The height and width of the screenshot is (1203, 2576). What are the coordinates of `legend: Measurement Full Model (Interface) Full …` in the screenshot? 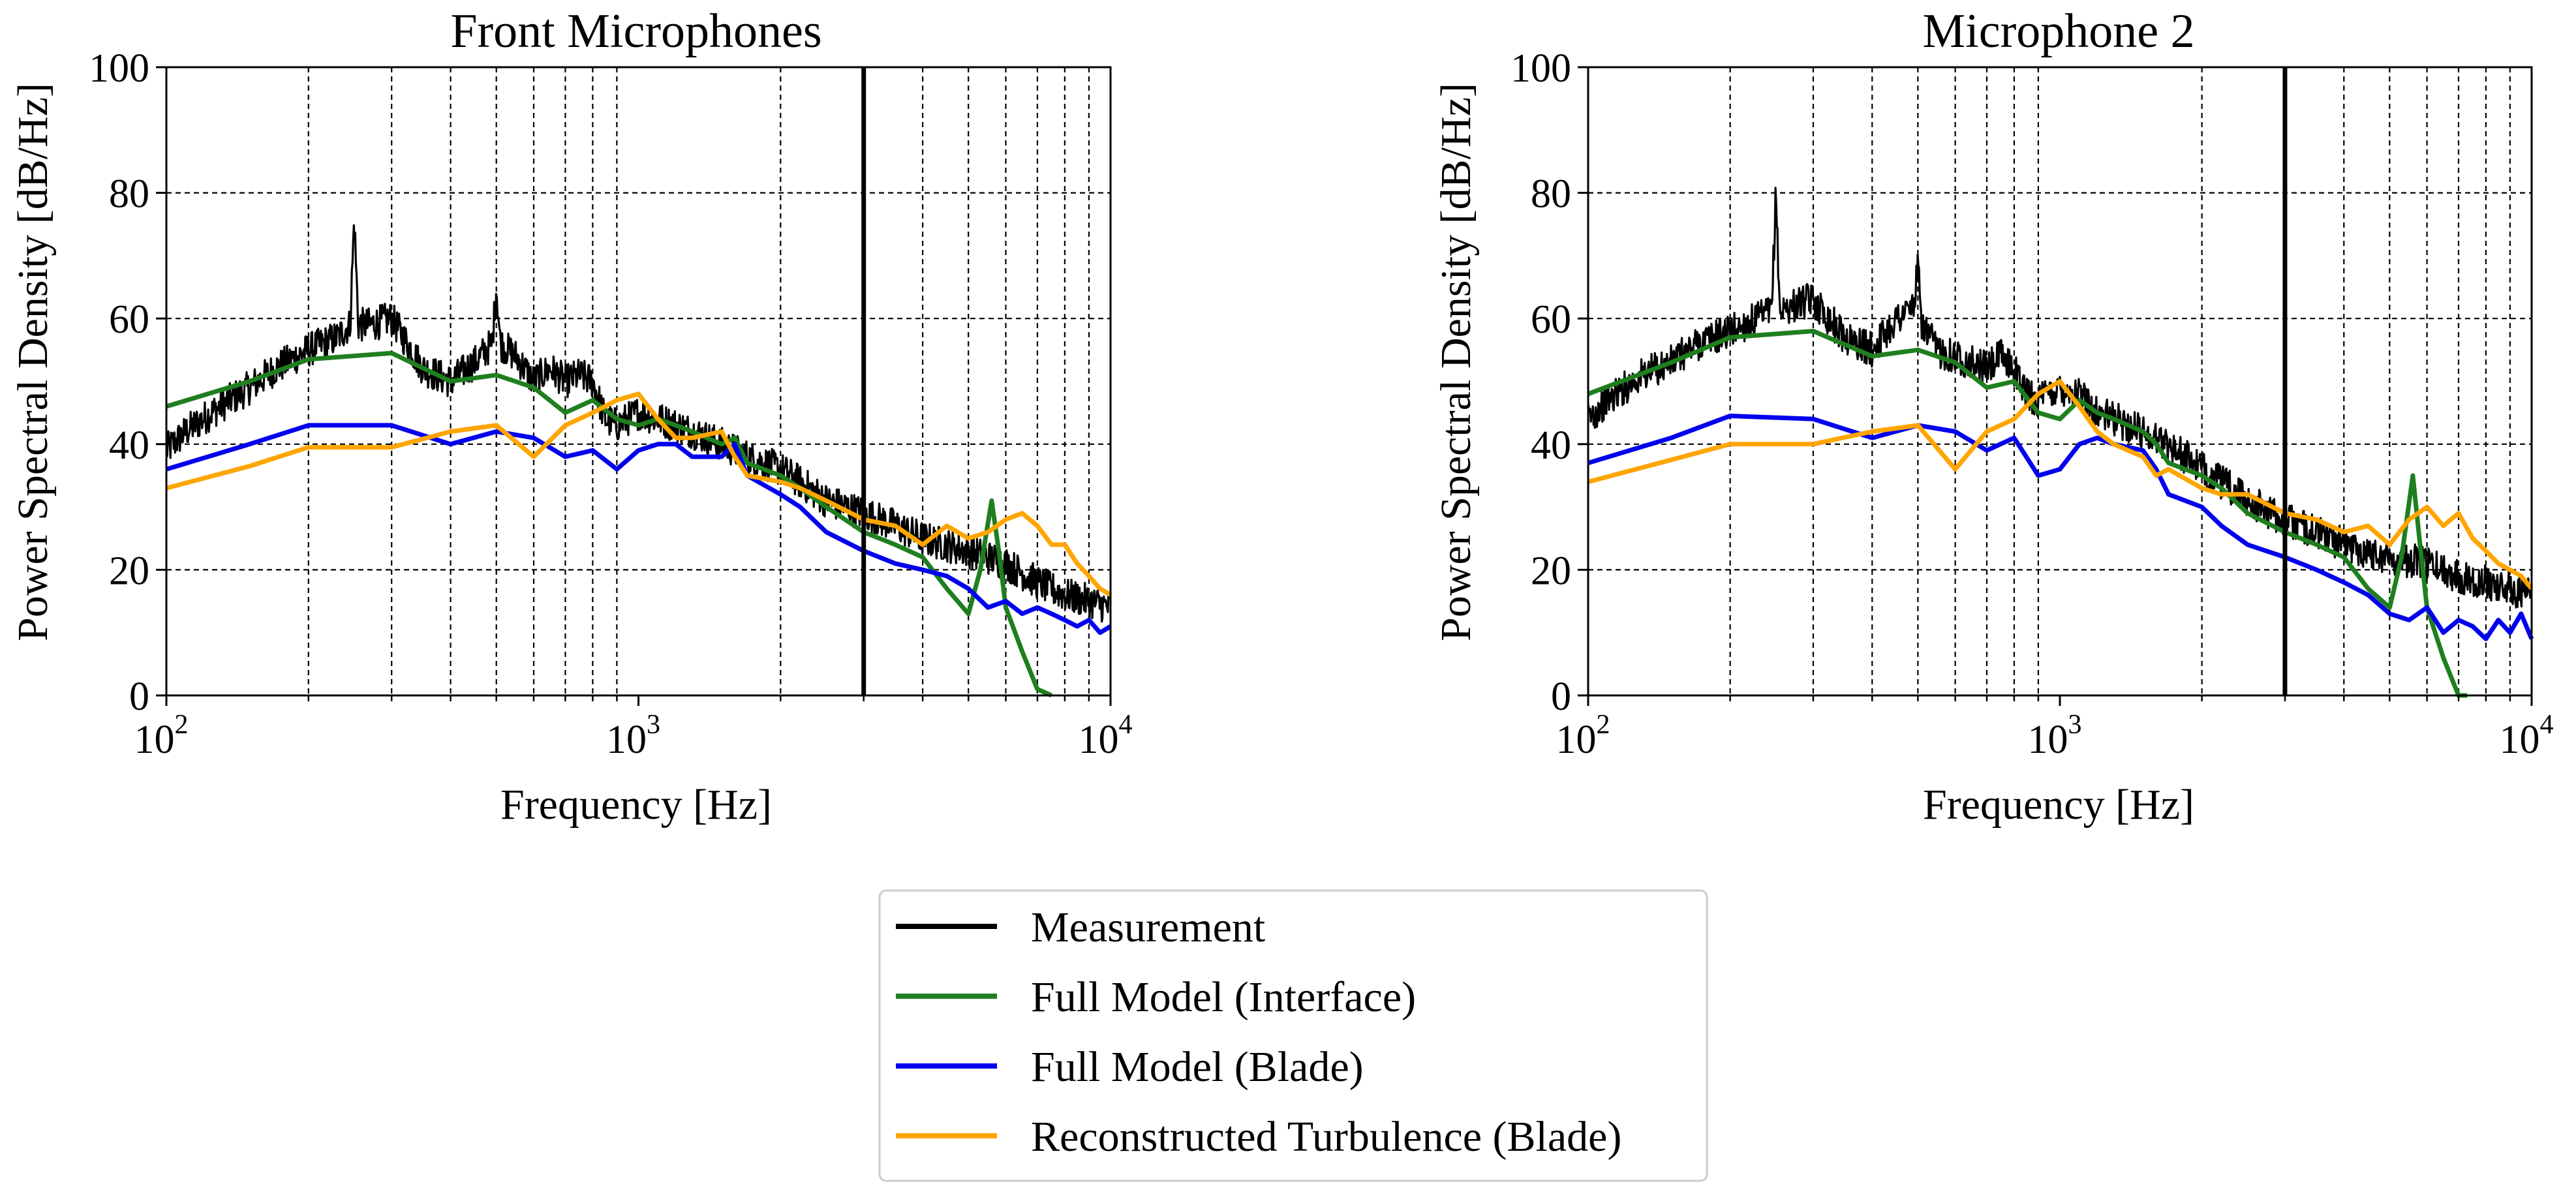 It's located at (1293, 1035).